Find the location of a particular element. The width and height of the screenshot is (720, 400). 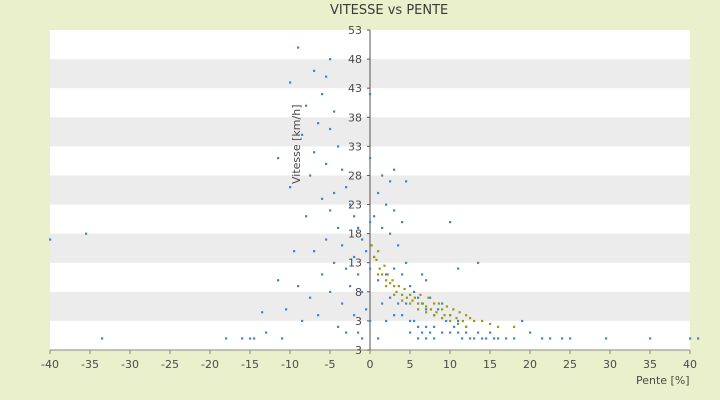

x-tick-label: -30 is located at coordinates (130, 364).